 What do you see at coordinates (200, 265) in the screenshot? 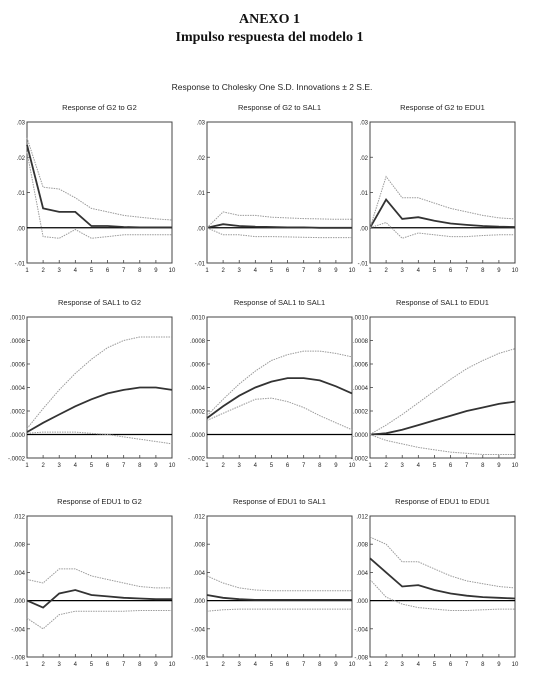
I see `y-tick-label: -.01` at bounding box center [200, 265].